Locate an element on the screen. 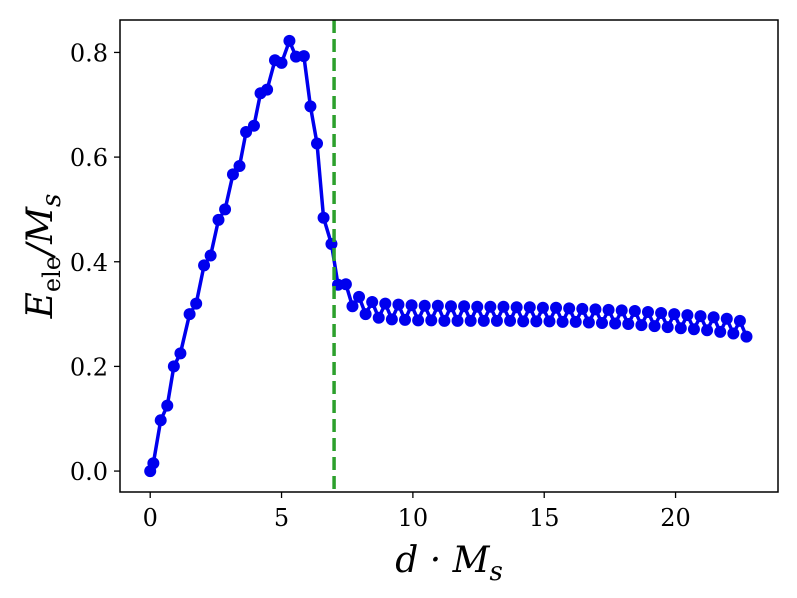 The width and height of the screenshot is (797, 598). y-axis-label: Eele/Ms is located at coordinates (43, 257).